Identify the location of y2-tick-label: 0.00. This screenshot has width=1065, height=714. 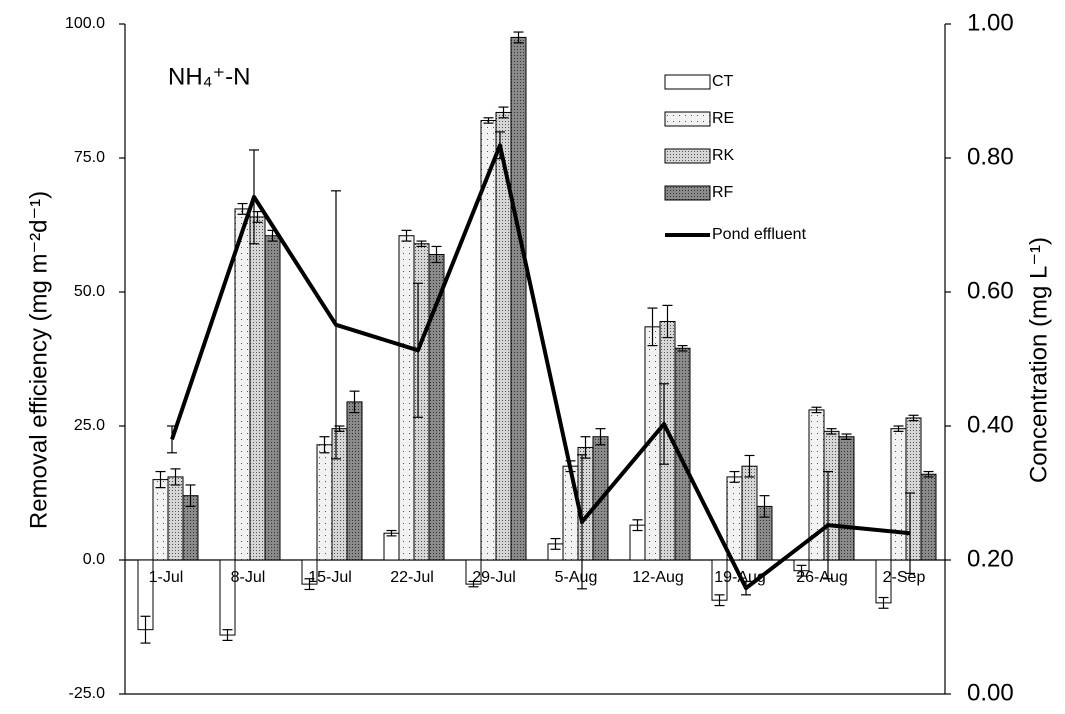
(990, 692).